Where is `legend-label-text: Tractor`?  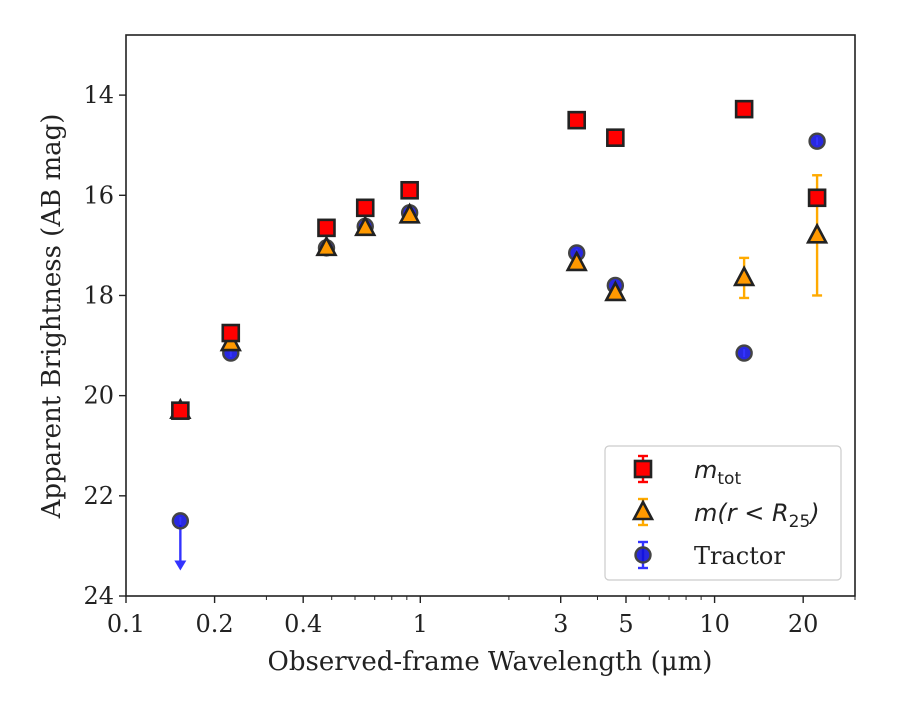 legend-label-text: Tractor is located at coordinates (739, 556).